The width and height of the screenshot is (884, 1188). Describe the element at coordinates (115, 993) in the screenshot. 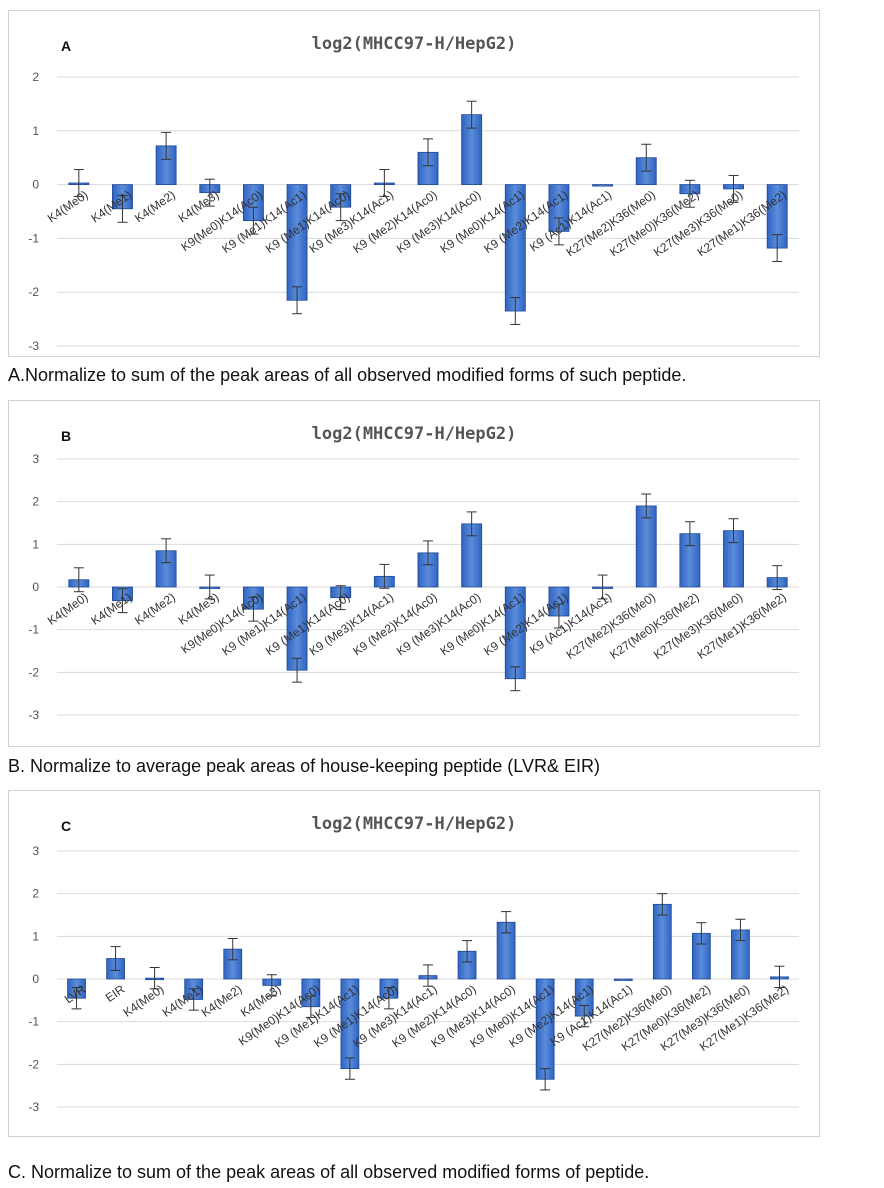

I see `x-tick-label: EIR` at that location.